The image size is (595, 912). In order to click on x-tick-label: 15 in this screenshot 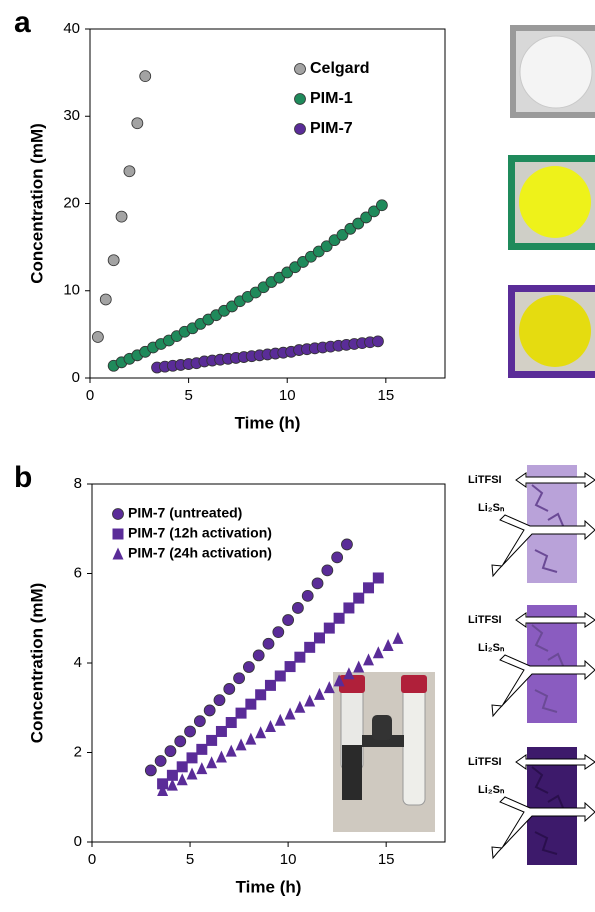, I will do `click(386, 859)`.